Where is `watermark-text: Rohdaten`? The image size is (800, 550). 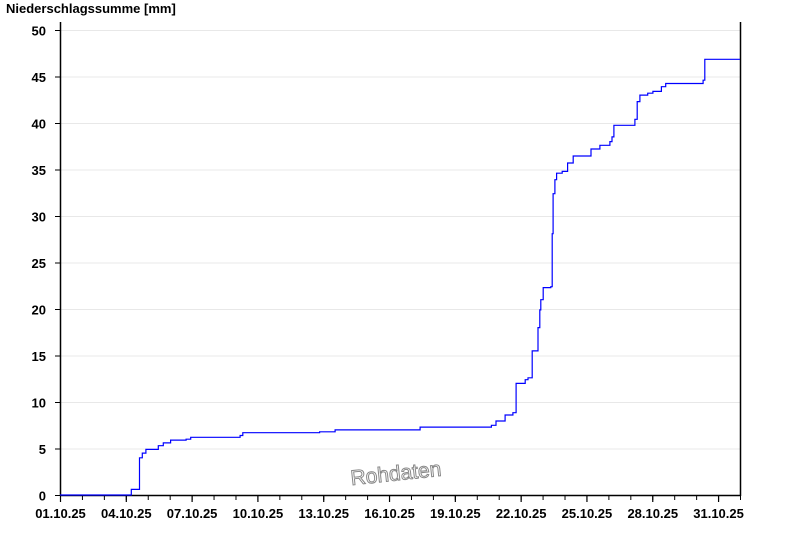
watermark-text: Rohdaten is located at coordinates (395, 474).